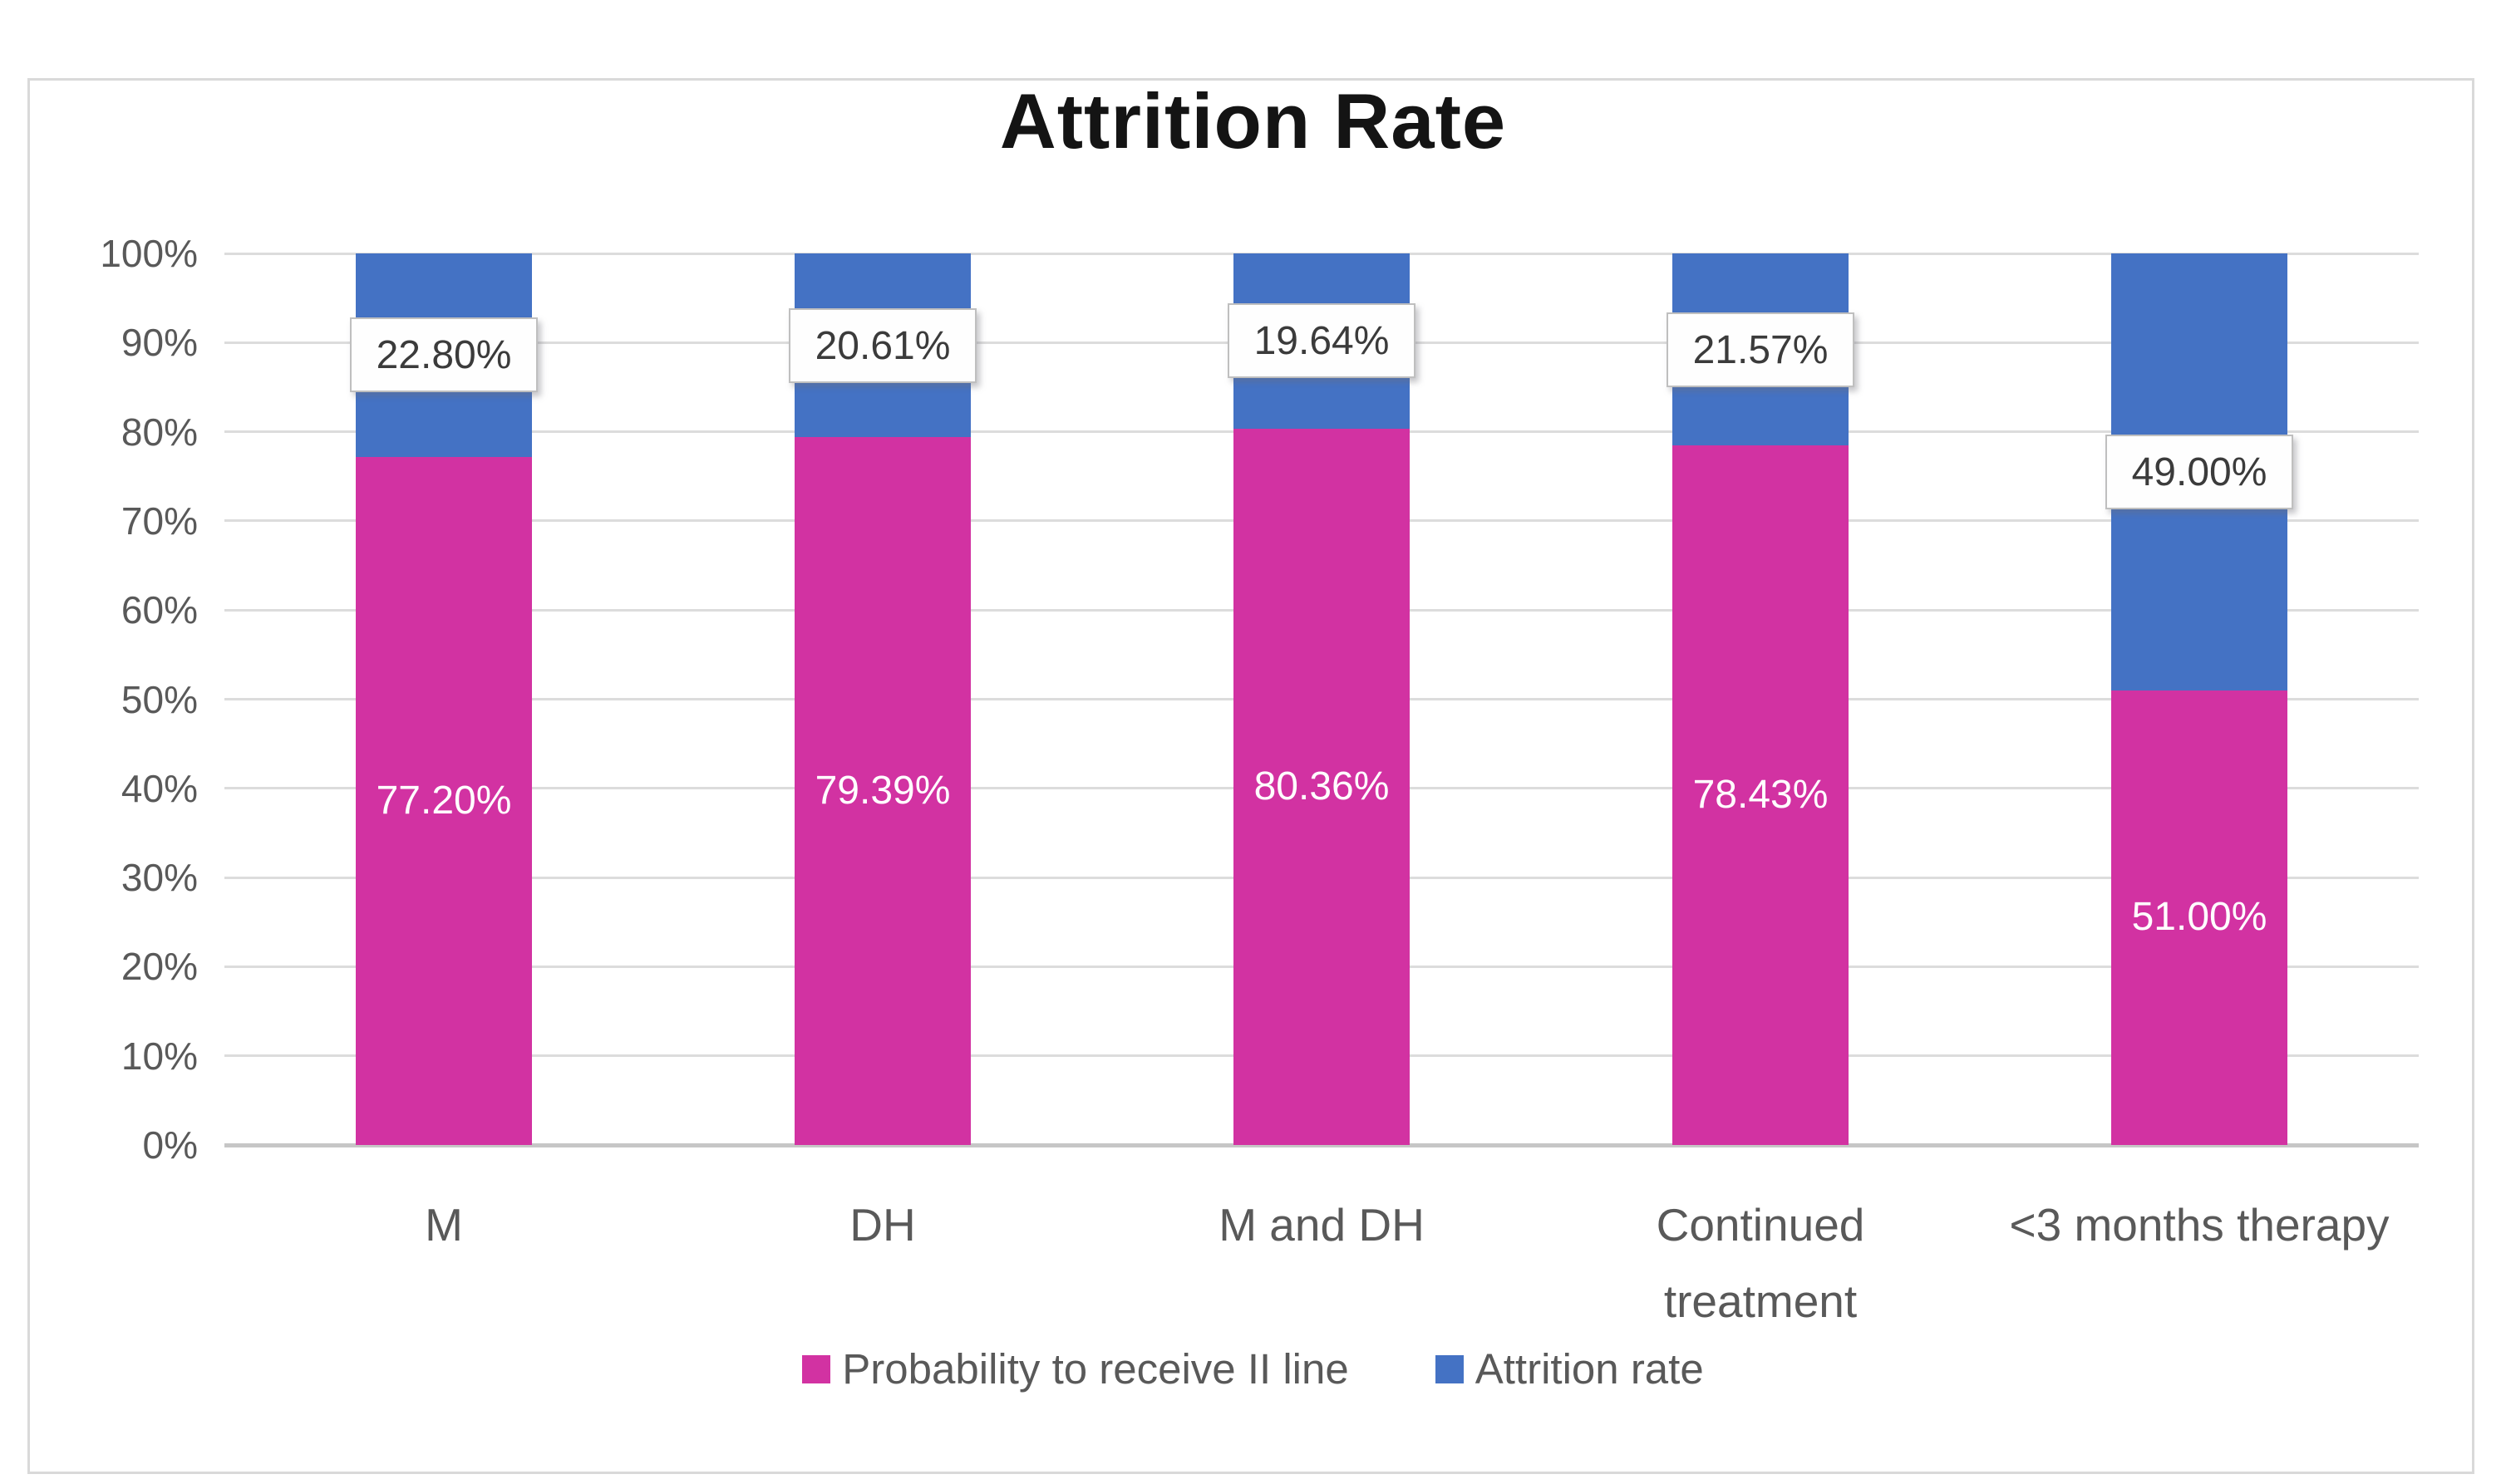 This screenshot has width=2506, height=1484. Describe the element at coordinates (1095, 1369) in the screenshot. I see `legend-label: Probability to receive II line` at that location.